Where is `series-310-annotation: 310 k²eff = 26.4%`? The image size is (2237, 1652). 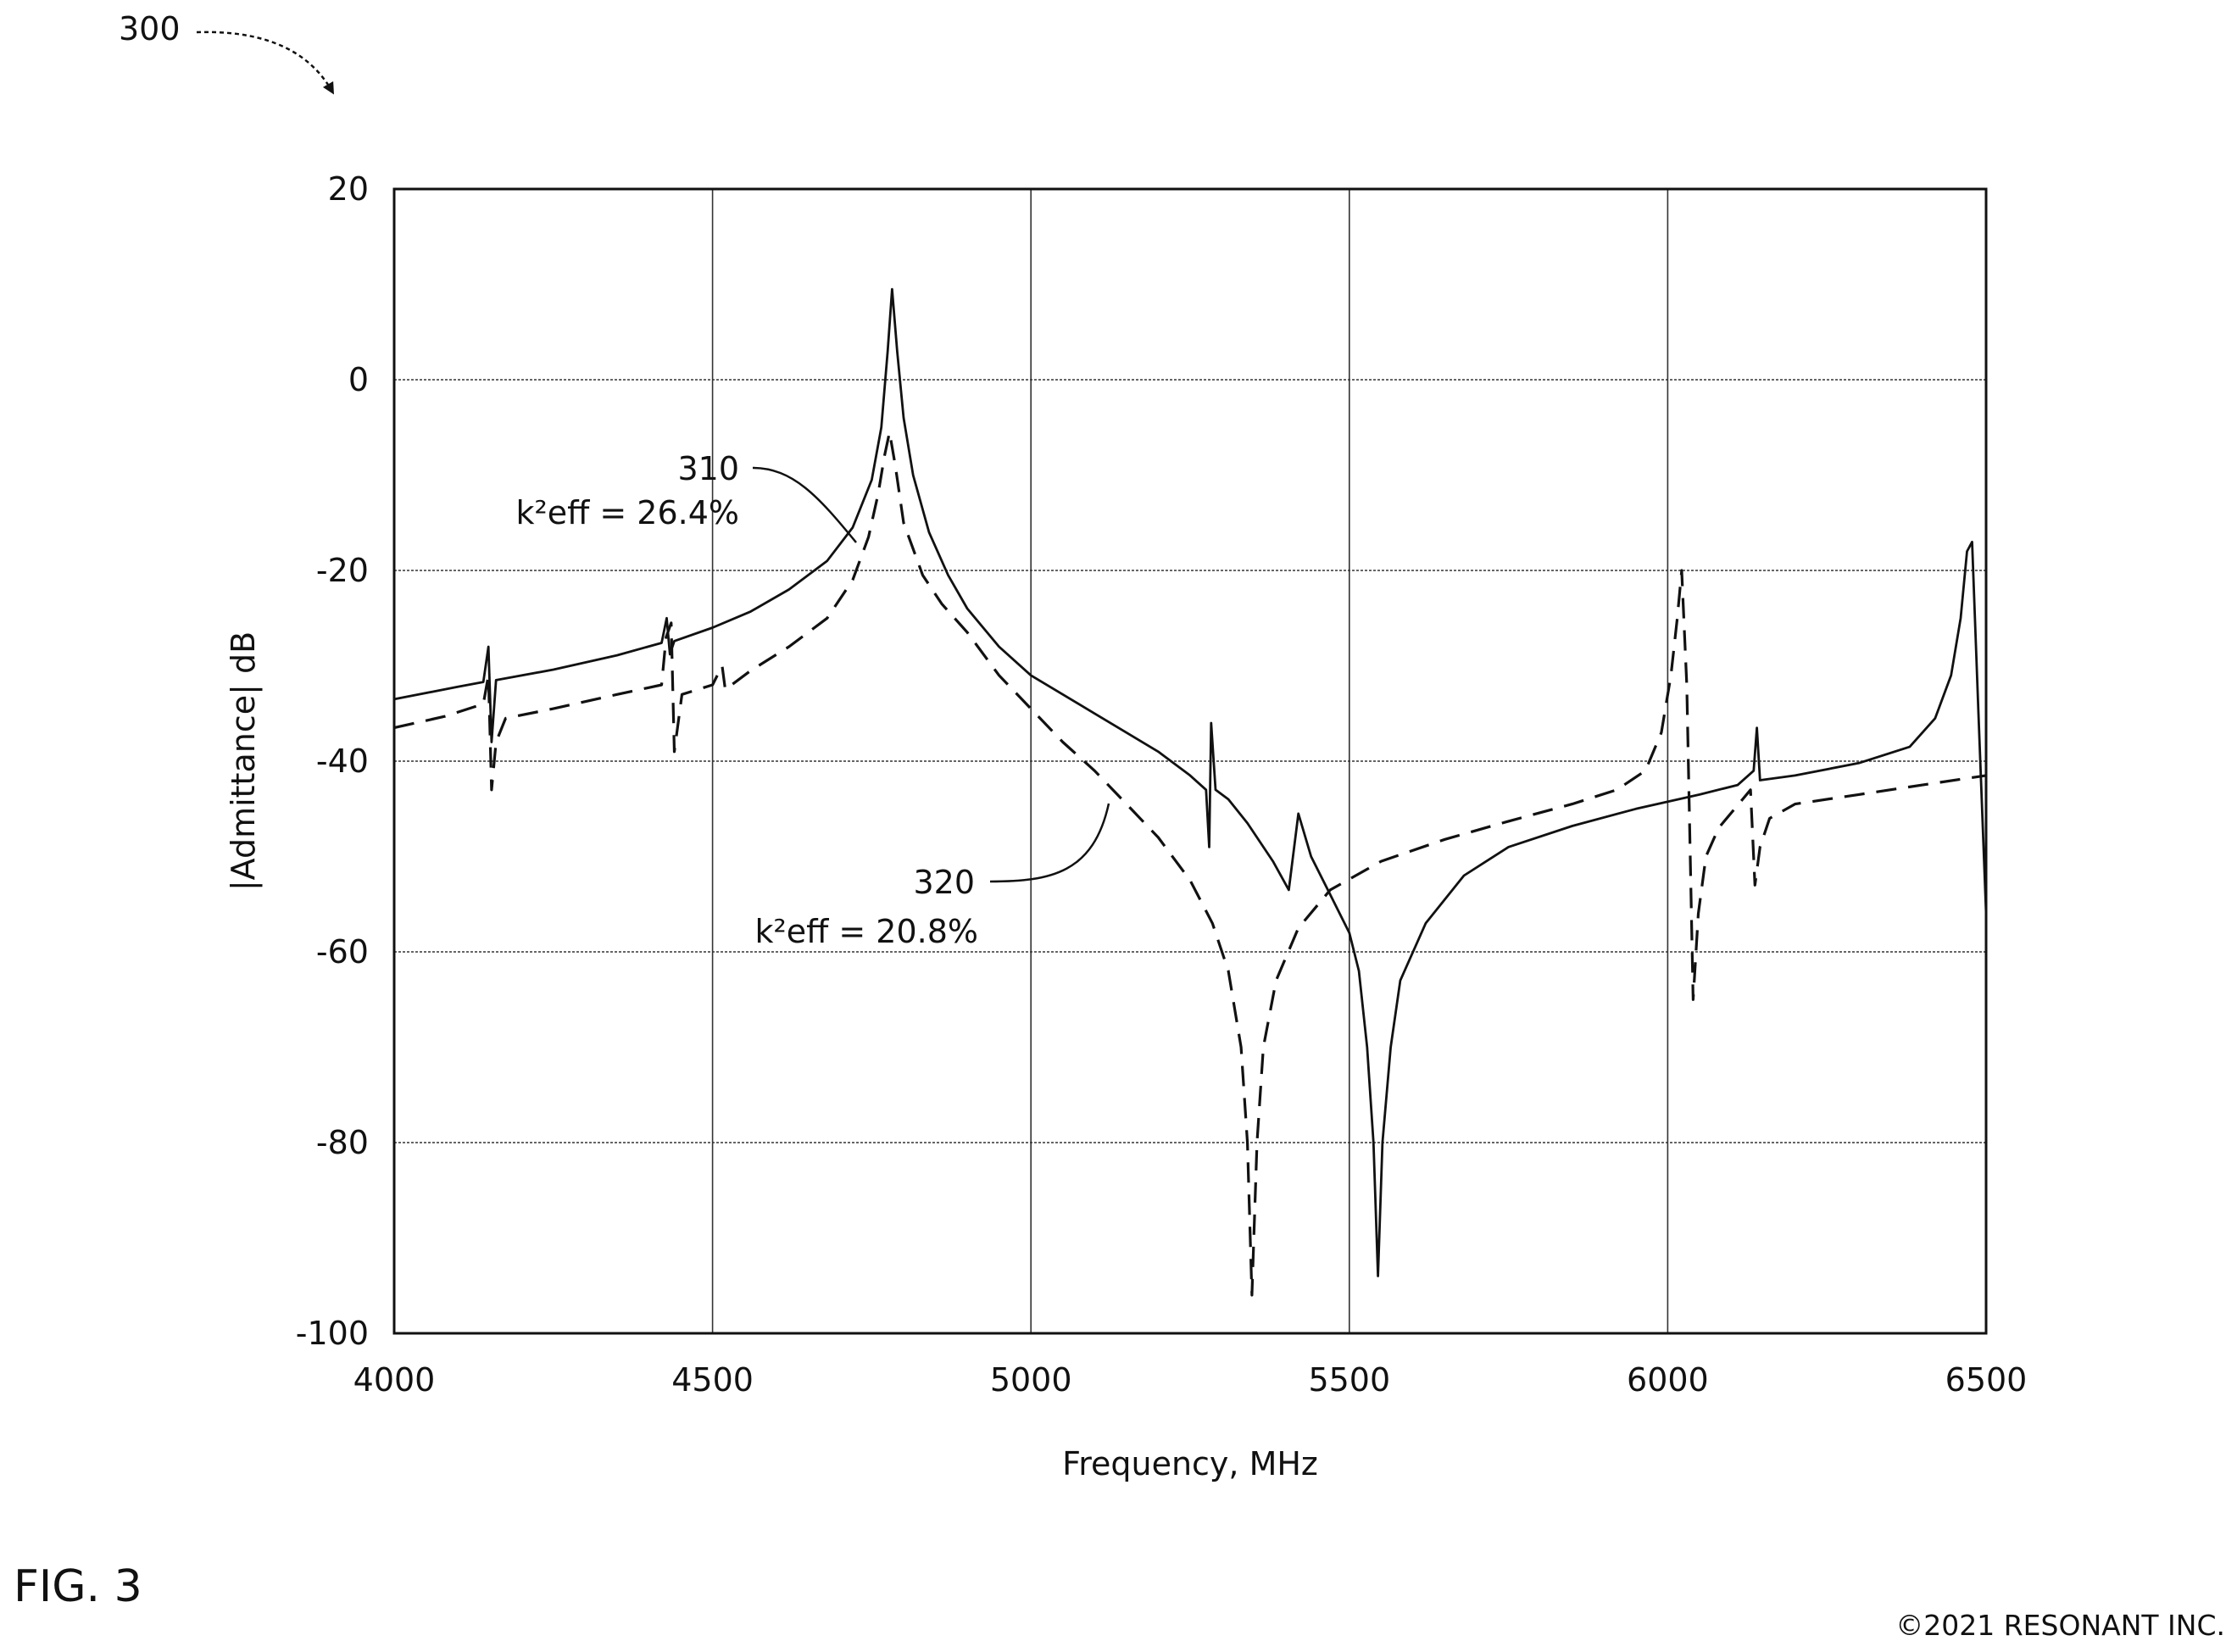
series-310-annotation: 310 k²eff = 26.4% is located at coordinates (686, 496).